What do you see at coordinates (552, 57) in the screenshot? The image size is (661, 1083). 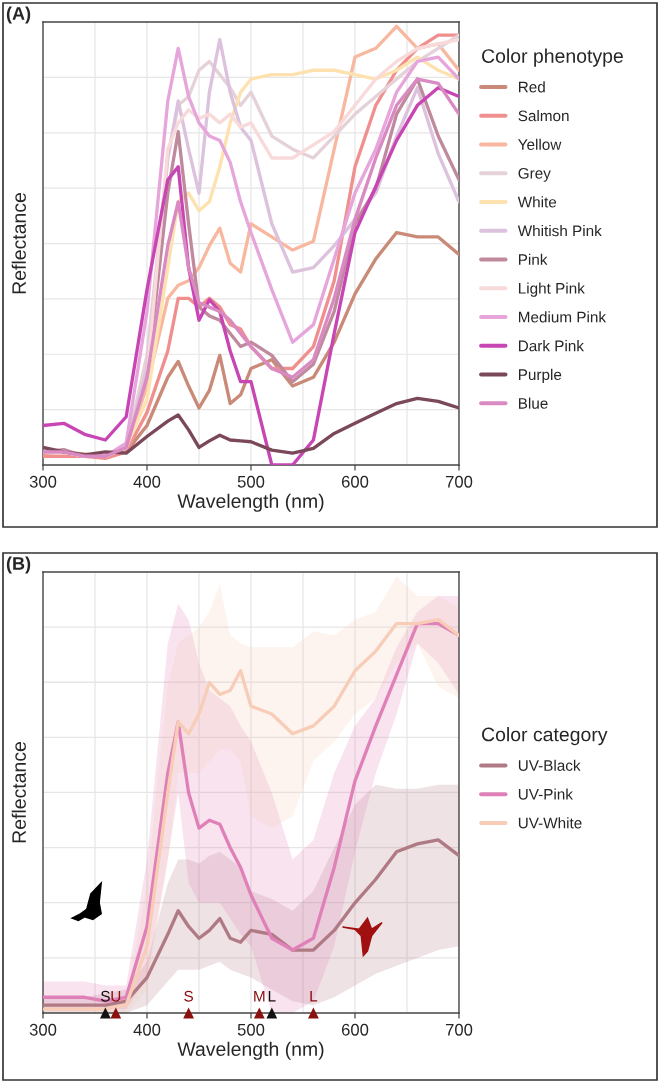 I see `legend-title: Color phenotype` at bounding box center [552, 57].